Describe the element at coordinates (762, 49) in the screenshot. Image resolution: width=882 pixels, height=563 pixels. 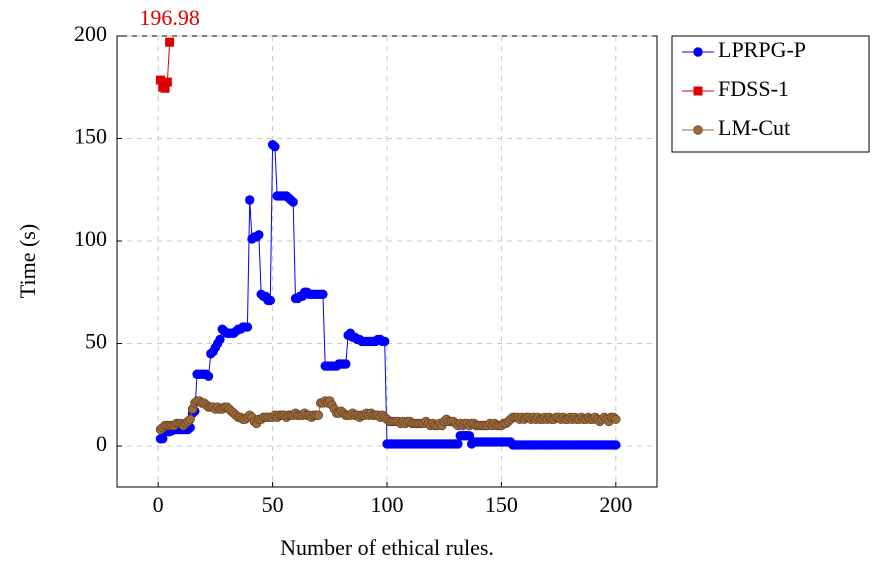
I see `legend-label: LPRPG-P` at that location.